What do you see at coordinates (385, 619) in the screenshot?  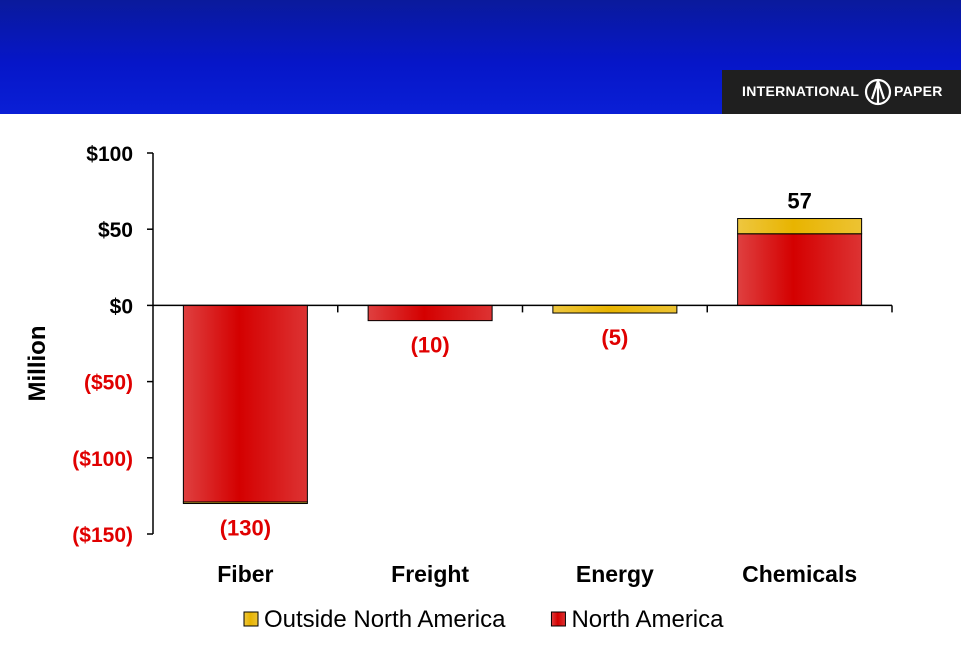 I see `legend-label: Outside North America` at bounding box center [385, 619].